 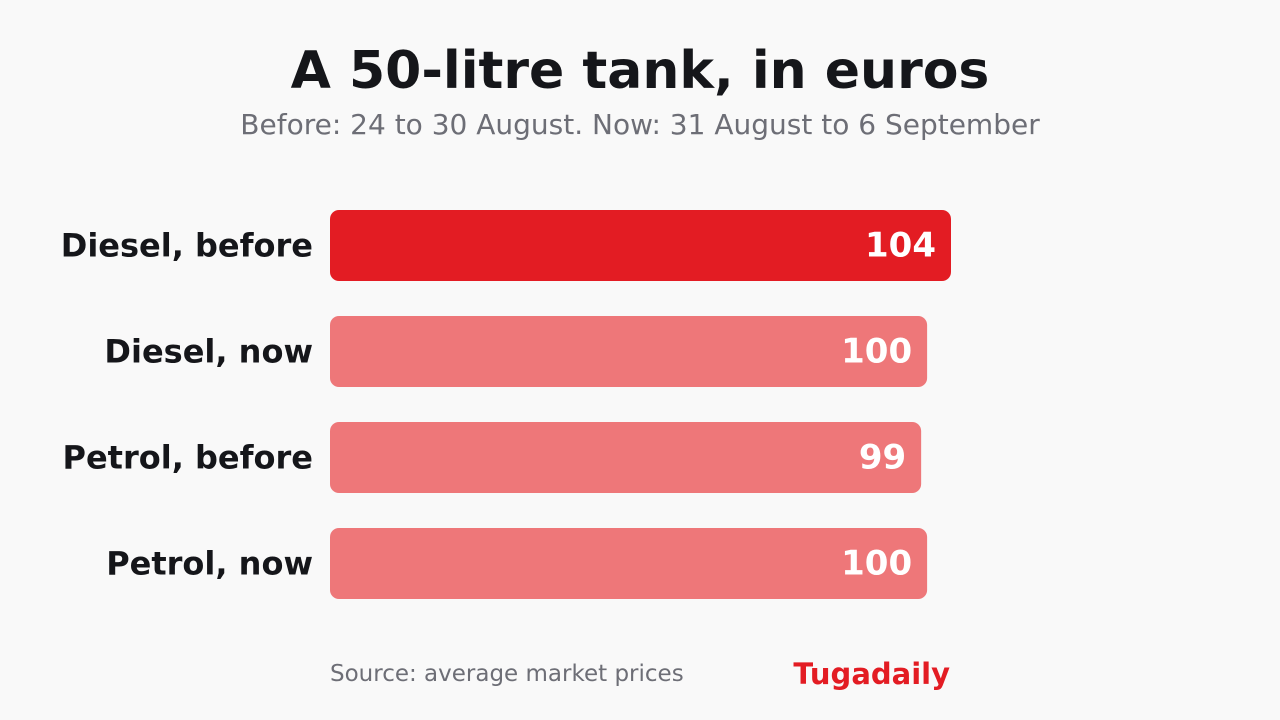 I want to click on bar-petrol-before, so click(x=626, y=457).